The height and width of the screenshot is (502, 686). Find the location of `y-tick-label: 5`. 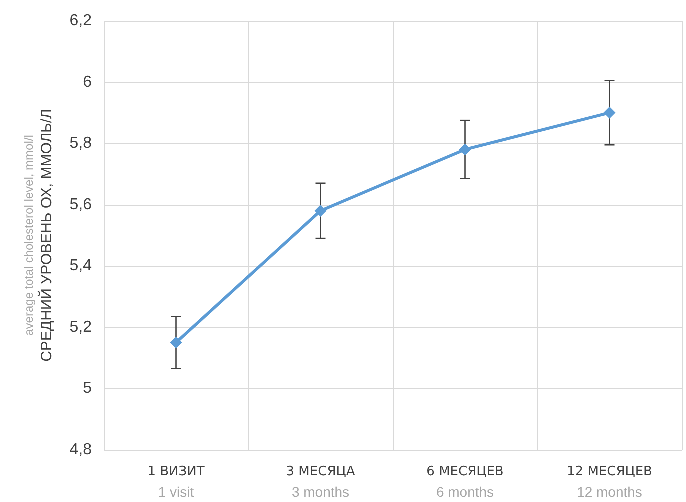

y-tick-label: 5 is located at coordinates (87, 389).